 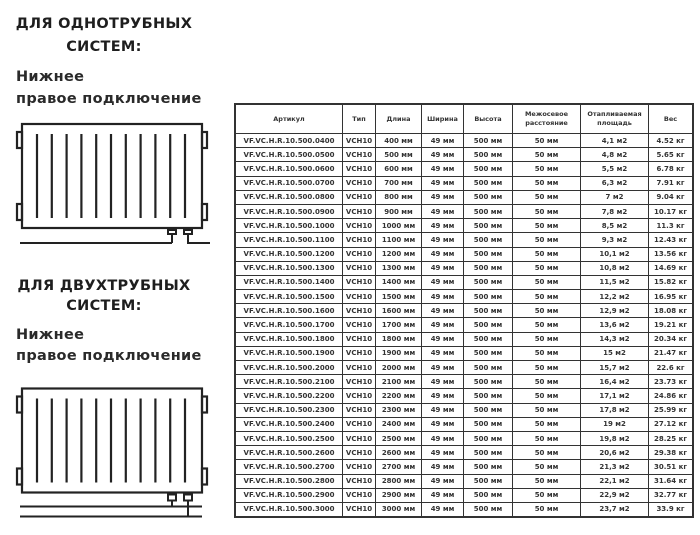 What do you see at coordinates (398, 211) in the screenshot?
I see `cell-length: 900 мм` at bounding box center [398, 211].